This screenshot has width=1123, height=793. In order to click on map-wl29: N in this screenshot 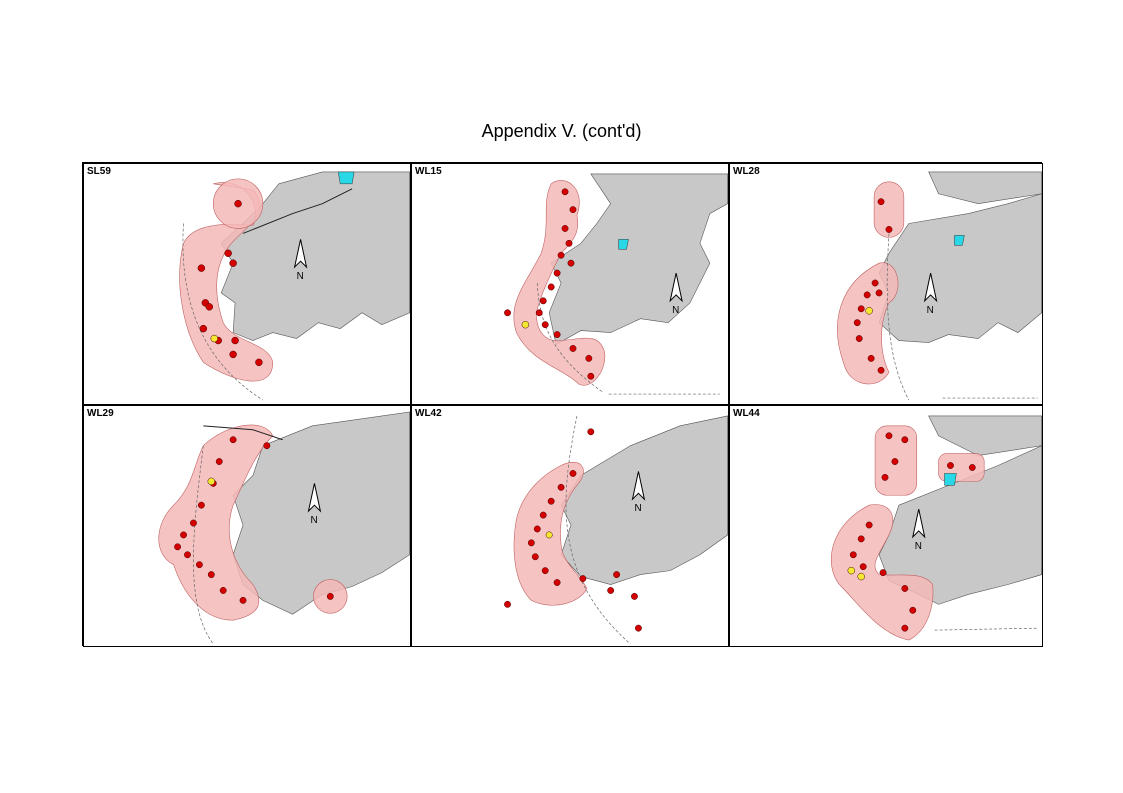, I will do `click(284, 528)`.